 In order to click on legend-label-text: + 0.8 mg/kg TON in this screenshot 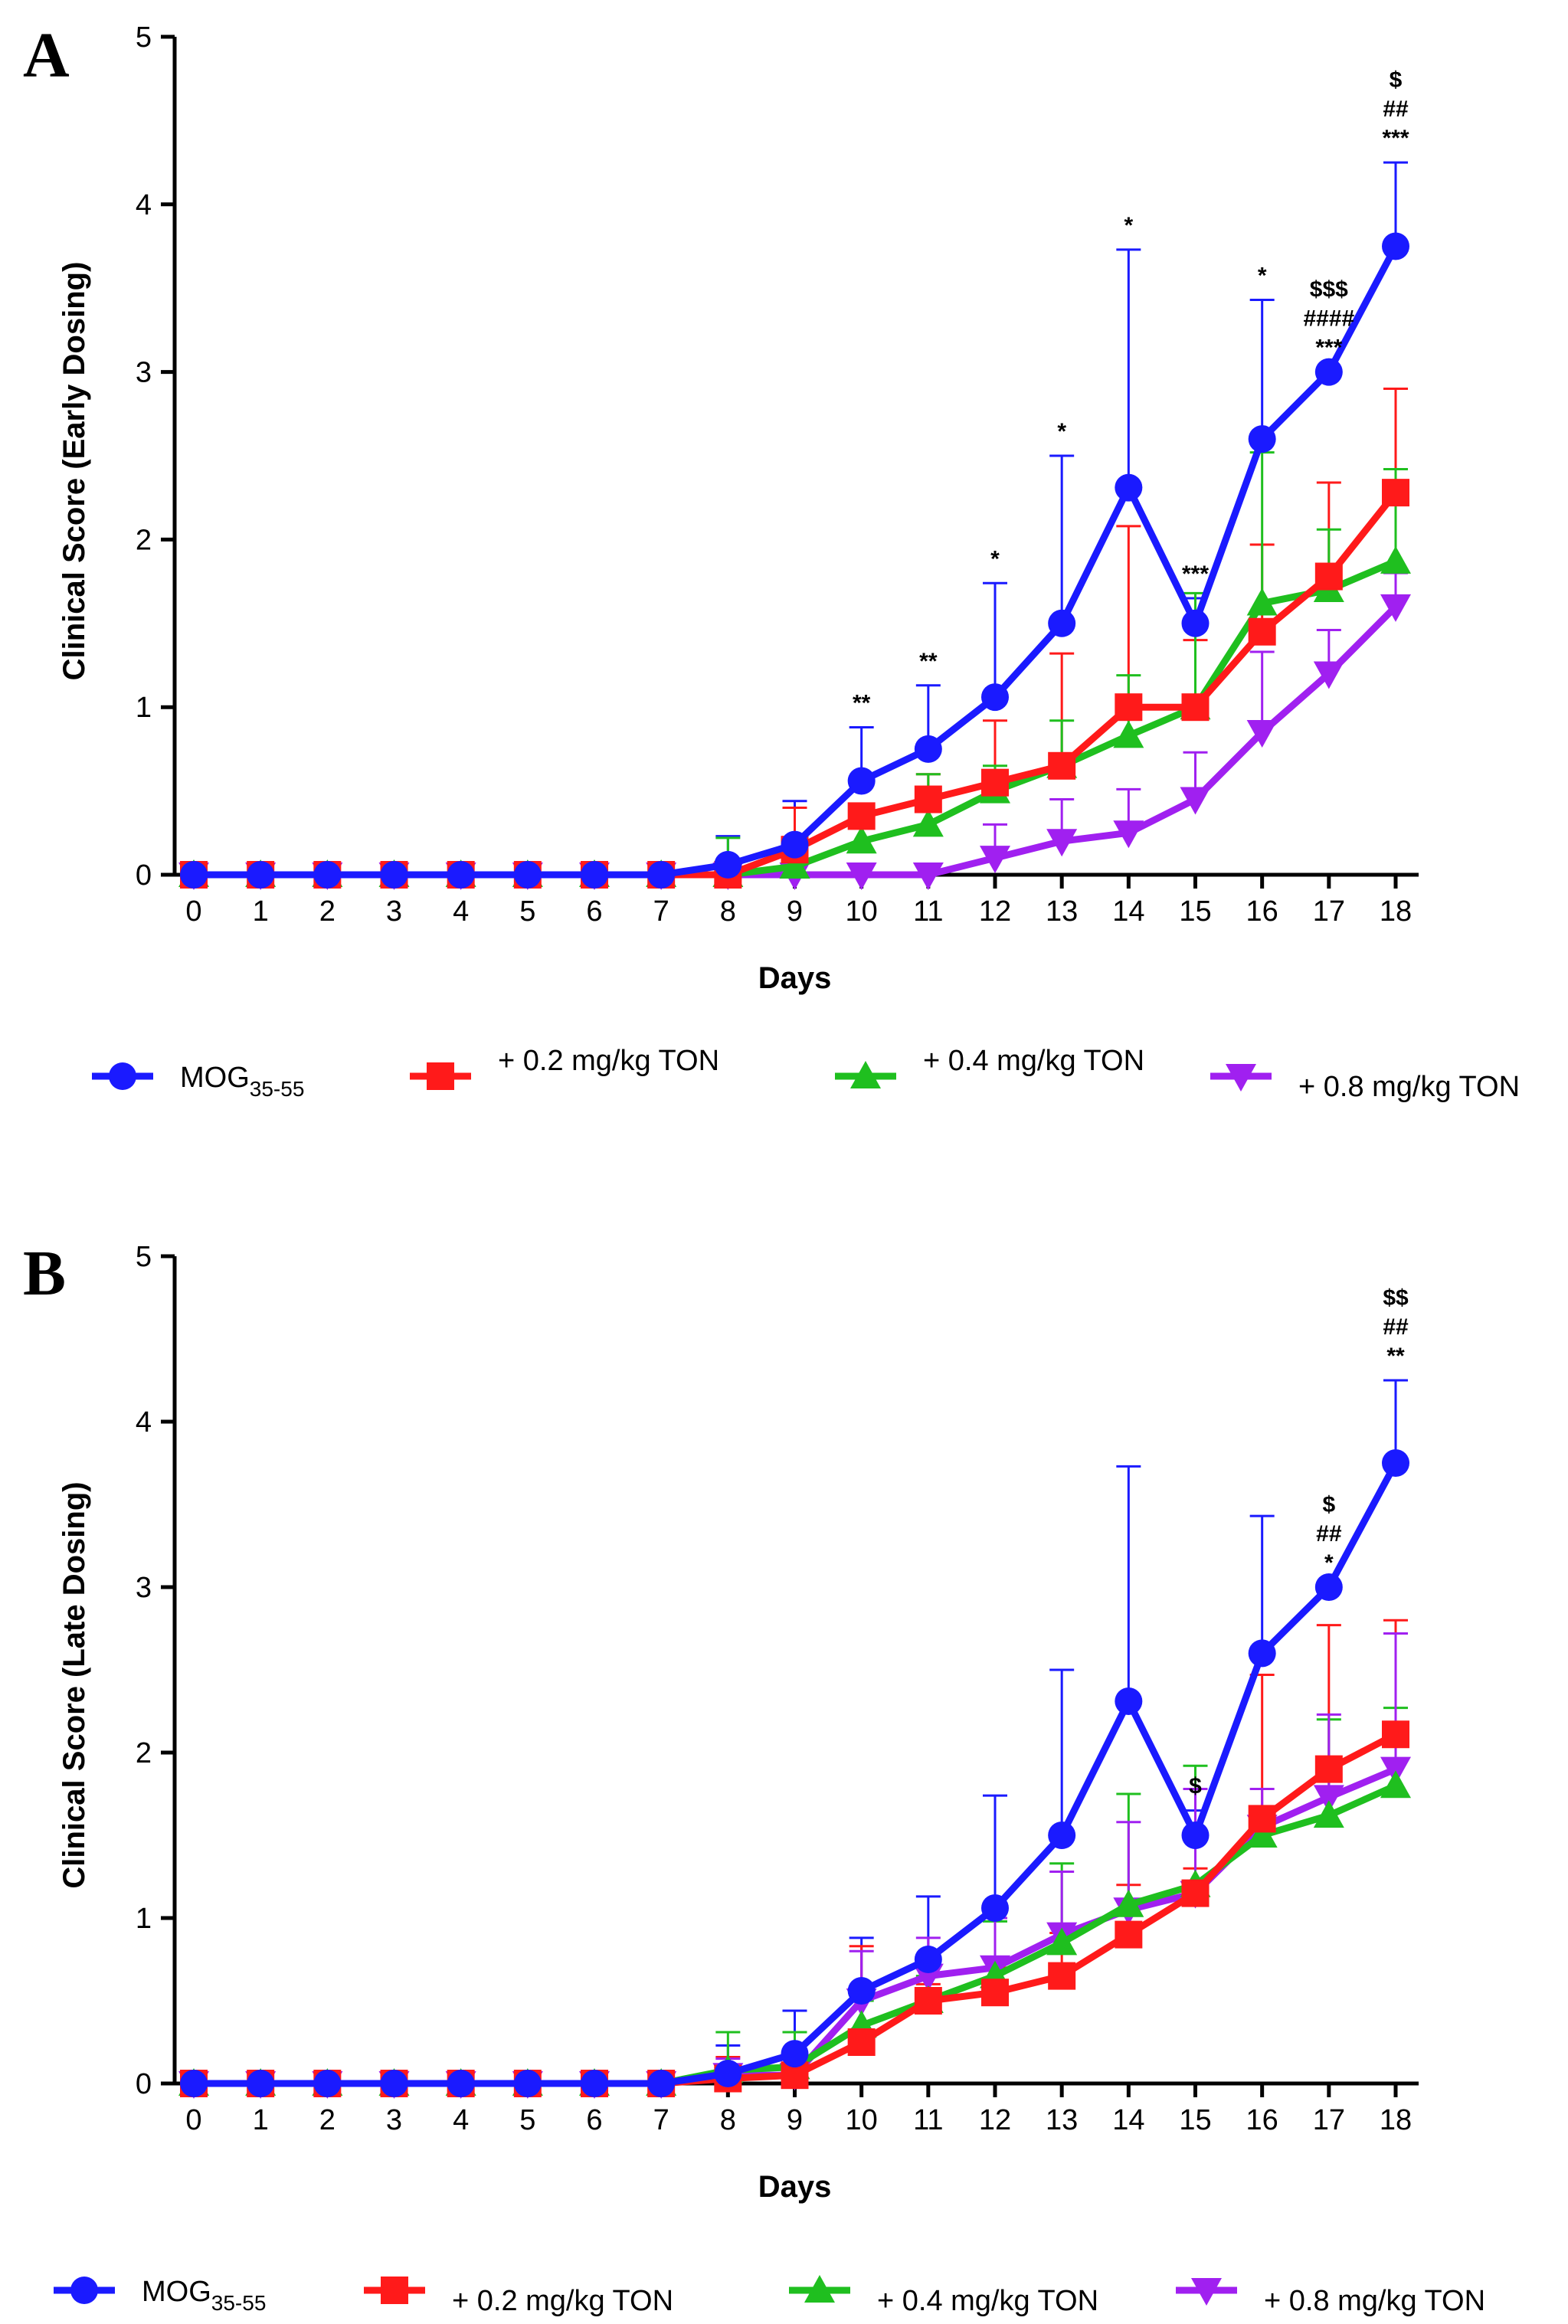, I will do `click(1374, 2301)`.